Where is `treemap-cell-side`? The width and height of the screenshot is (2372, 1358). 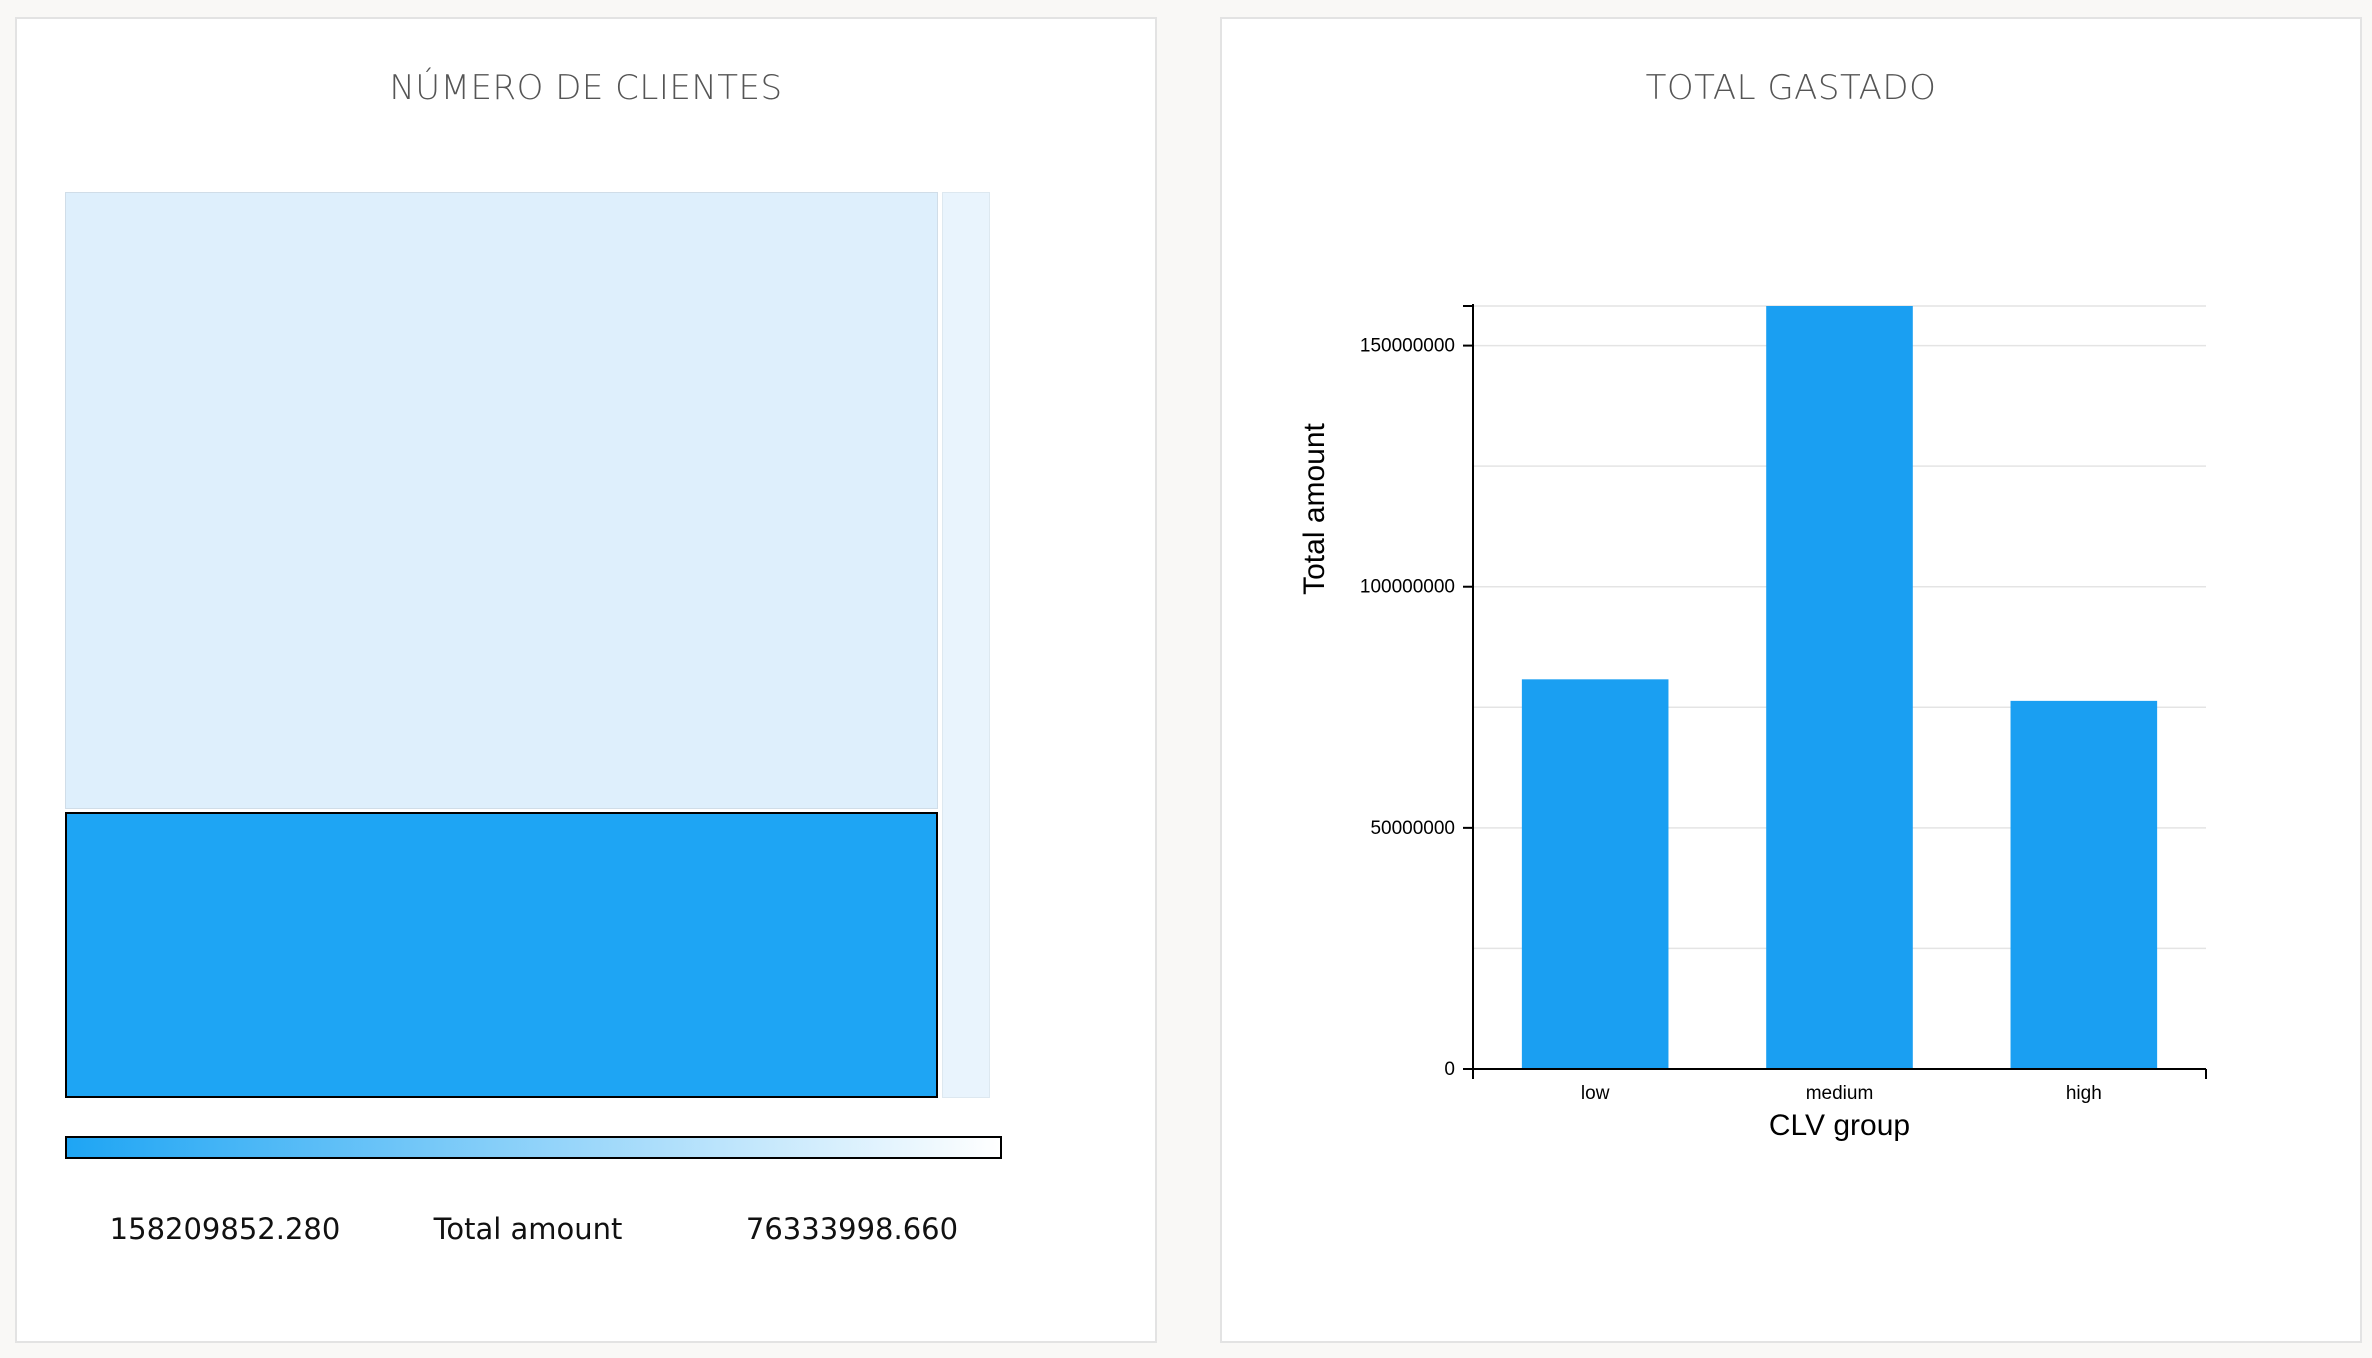 treemap-cell-side is located at coordinates (966, 645).